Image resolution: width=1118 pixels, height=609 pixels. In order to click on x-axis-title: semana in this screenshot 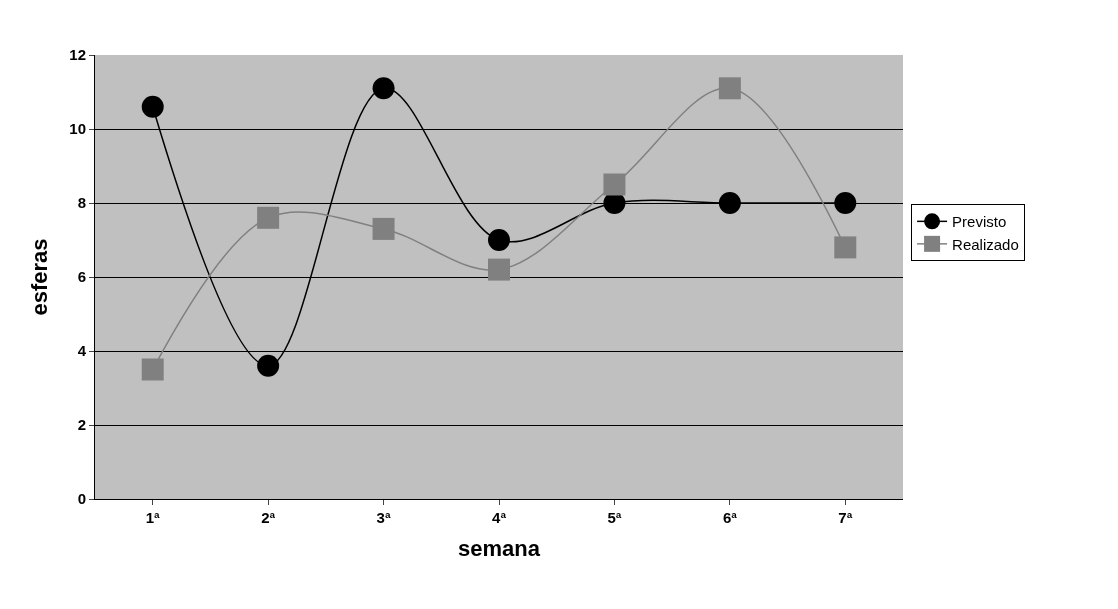, I will do `click(499, 548)`.